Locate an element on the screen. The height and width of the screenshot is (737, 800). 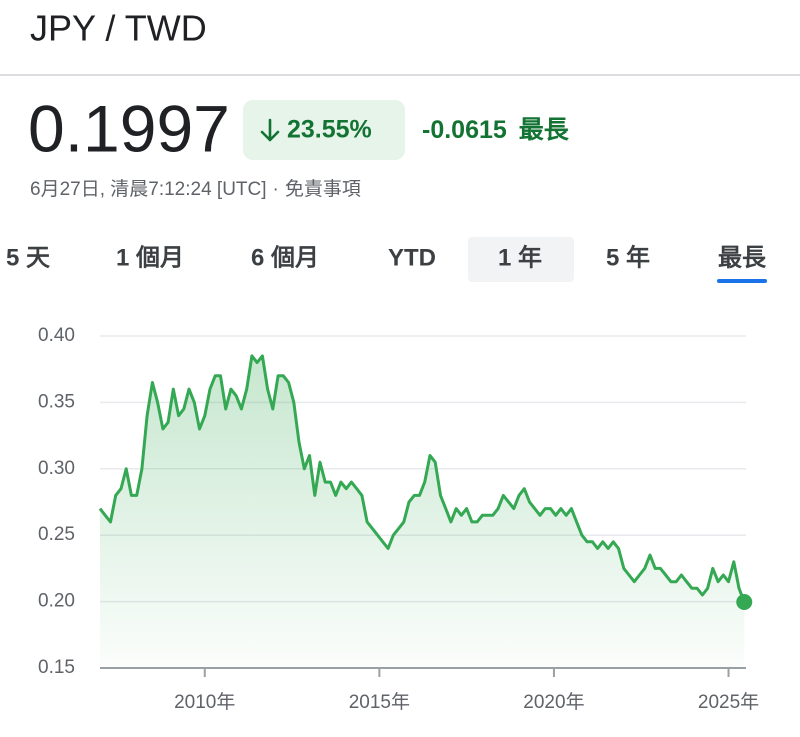
y-tick-label: 0.15 is located at coordinates (56, 667).